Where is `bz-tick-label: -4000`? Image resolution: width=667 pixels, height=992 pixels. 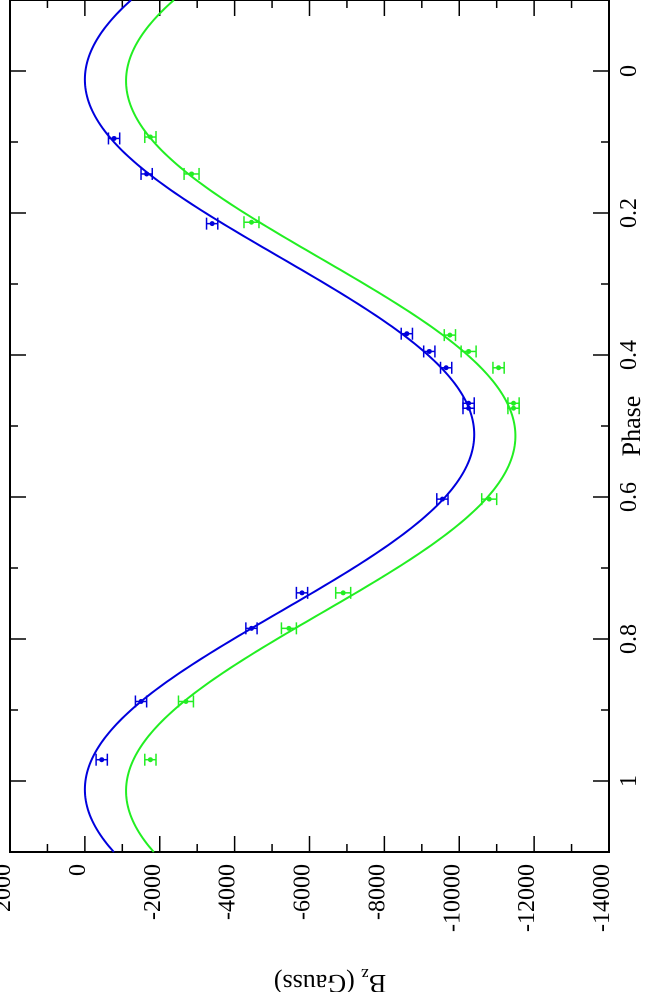
bz-tick-label: -4000 is located at coordinates (228, 892).